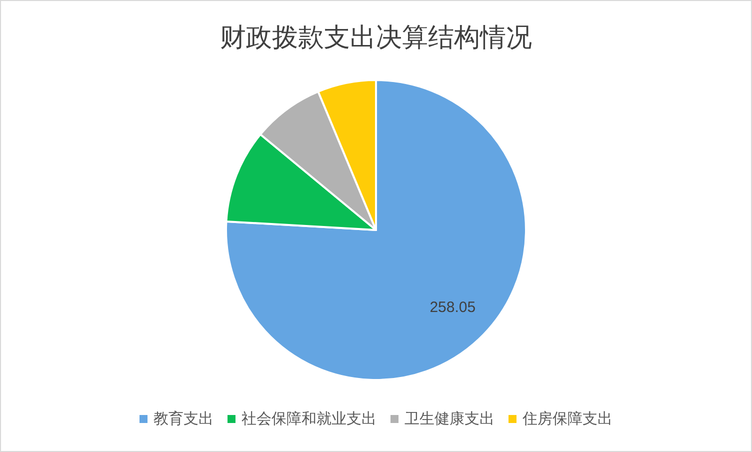  I want to click on legend-label: 教育支出, so click(184, 419).